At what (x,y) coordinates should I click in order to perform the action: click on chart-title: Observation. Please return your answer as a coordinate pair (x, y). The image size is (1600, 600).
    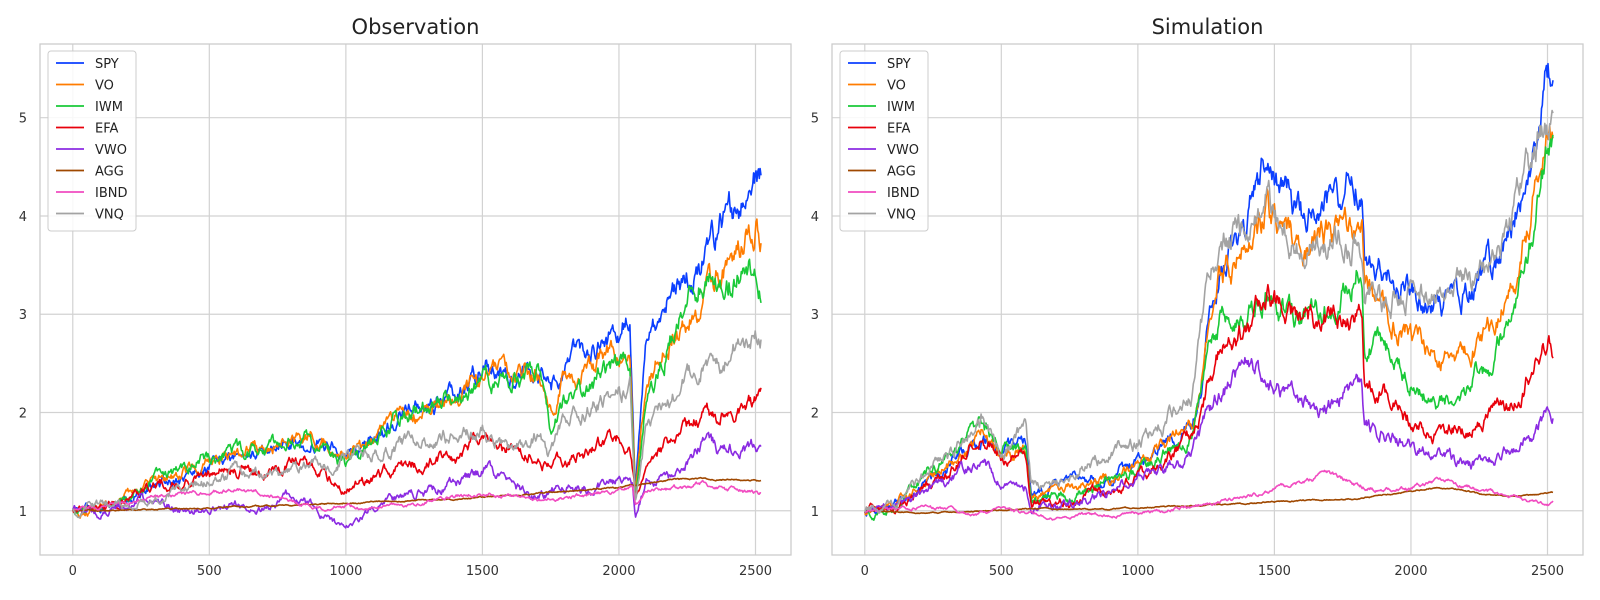
    Looking at the image, I should click on (416, 27).